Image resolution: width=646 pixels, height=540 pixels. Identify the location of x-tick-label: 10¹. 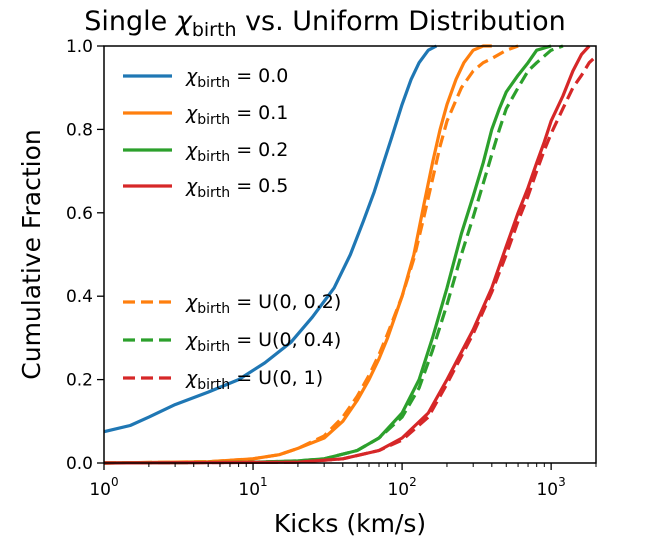
(252, 487).